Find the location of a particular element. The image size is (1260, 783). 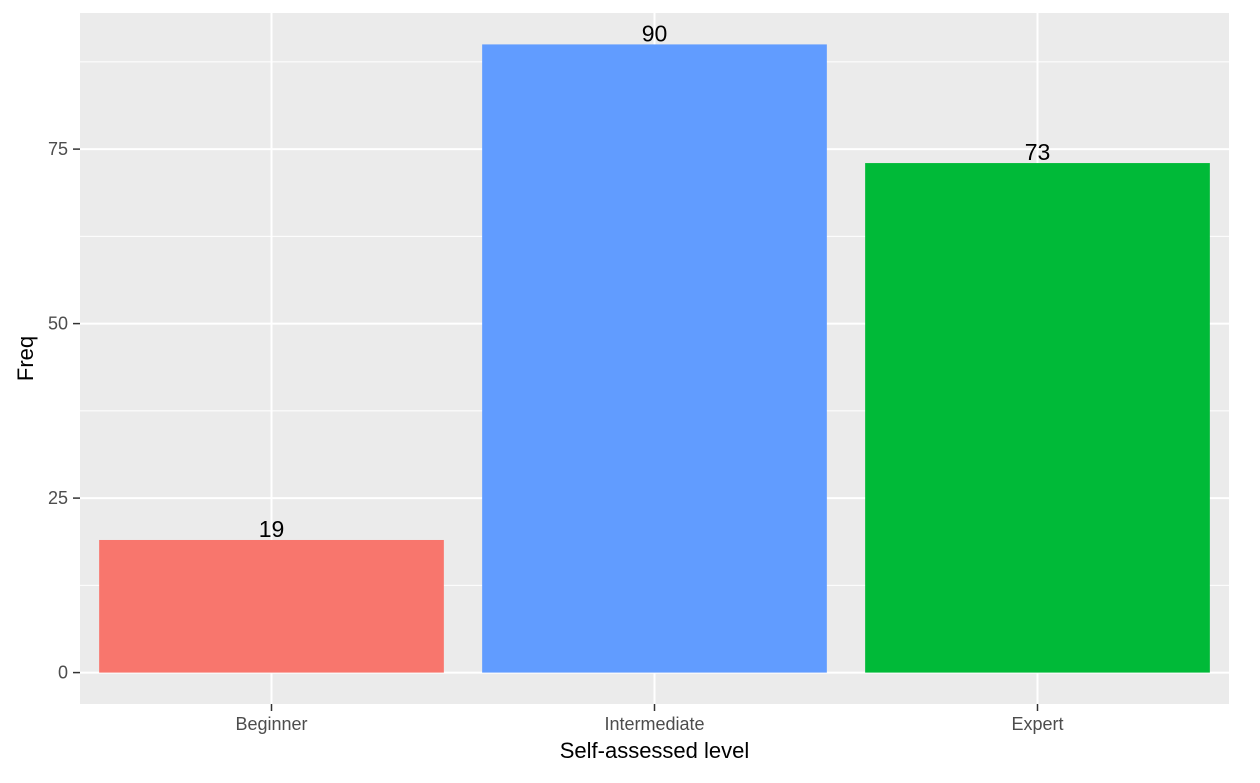

x-tick-label: Beginner is located at coordinates (271, 724).